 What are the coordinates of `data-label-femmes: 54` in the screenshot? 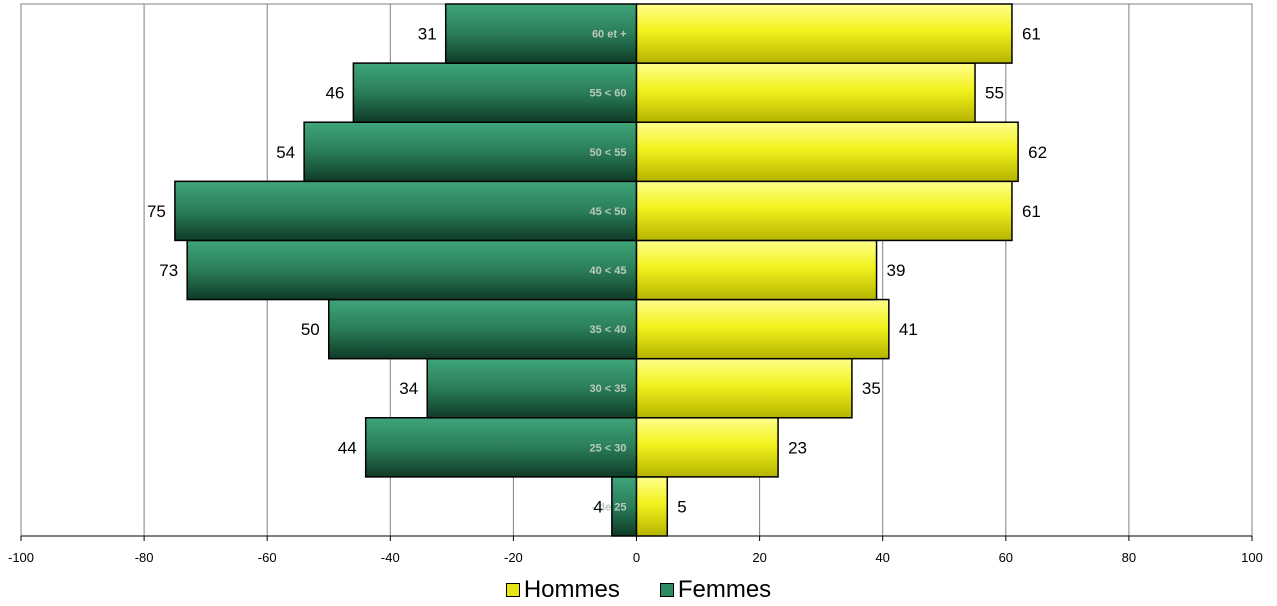 It's located at (285, 152).